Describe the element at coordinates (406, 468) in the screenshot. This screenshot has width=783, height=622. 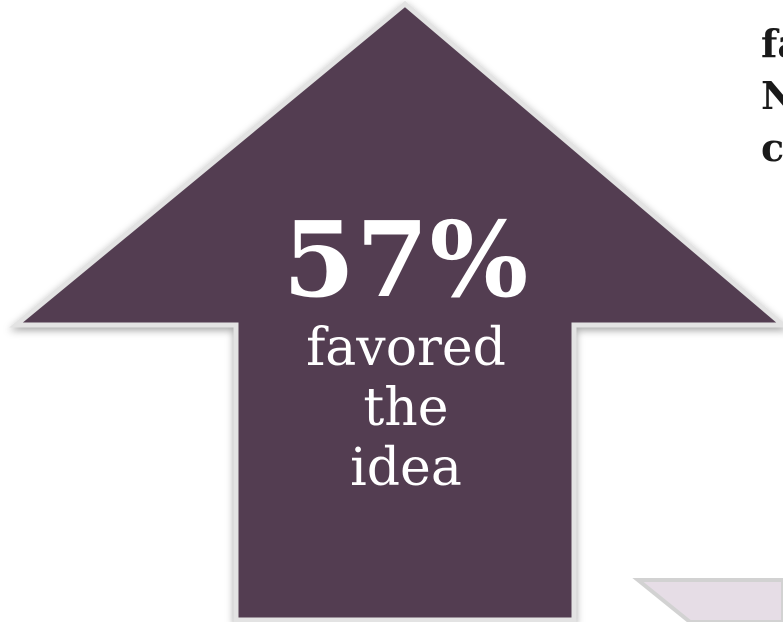
I see `caption-line-3: idea` at that location.